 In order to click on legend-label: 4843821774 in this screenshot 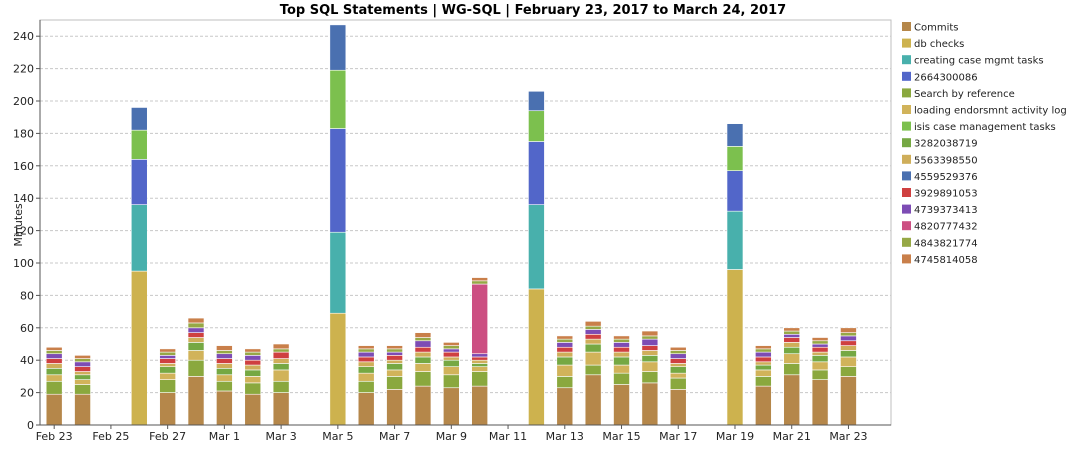, I will do `click(946, 243)`.